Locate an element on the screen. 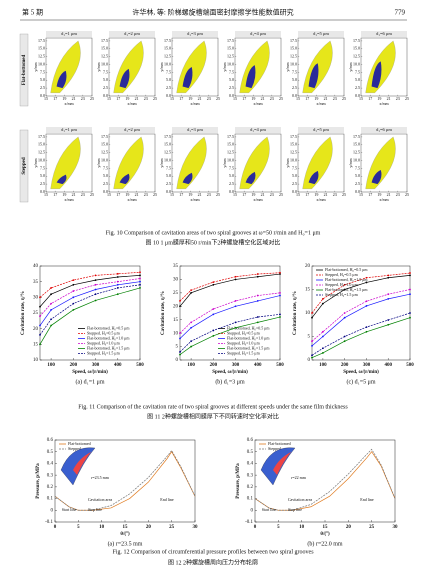 Image resolution: width=427 pixels, height=579 pixels. x-tick-label: 25 is located at coordinates (172, 527).